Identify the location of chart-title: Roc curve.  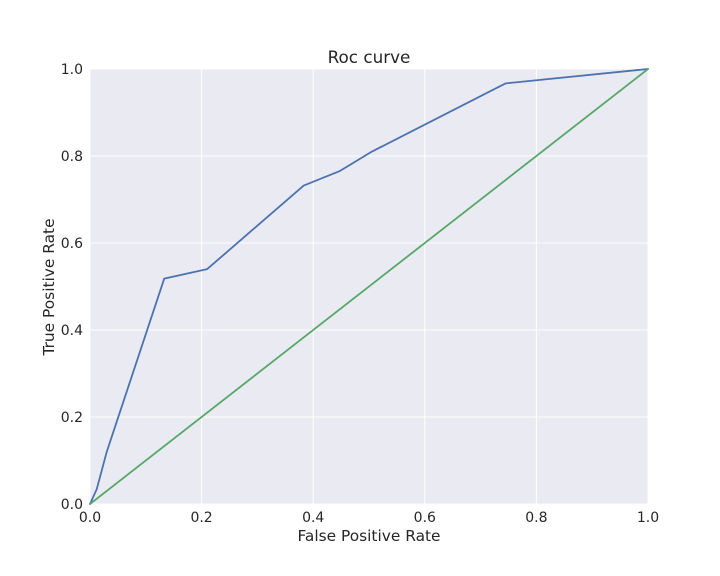
(369, 57).